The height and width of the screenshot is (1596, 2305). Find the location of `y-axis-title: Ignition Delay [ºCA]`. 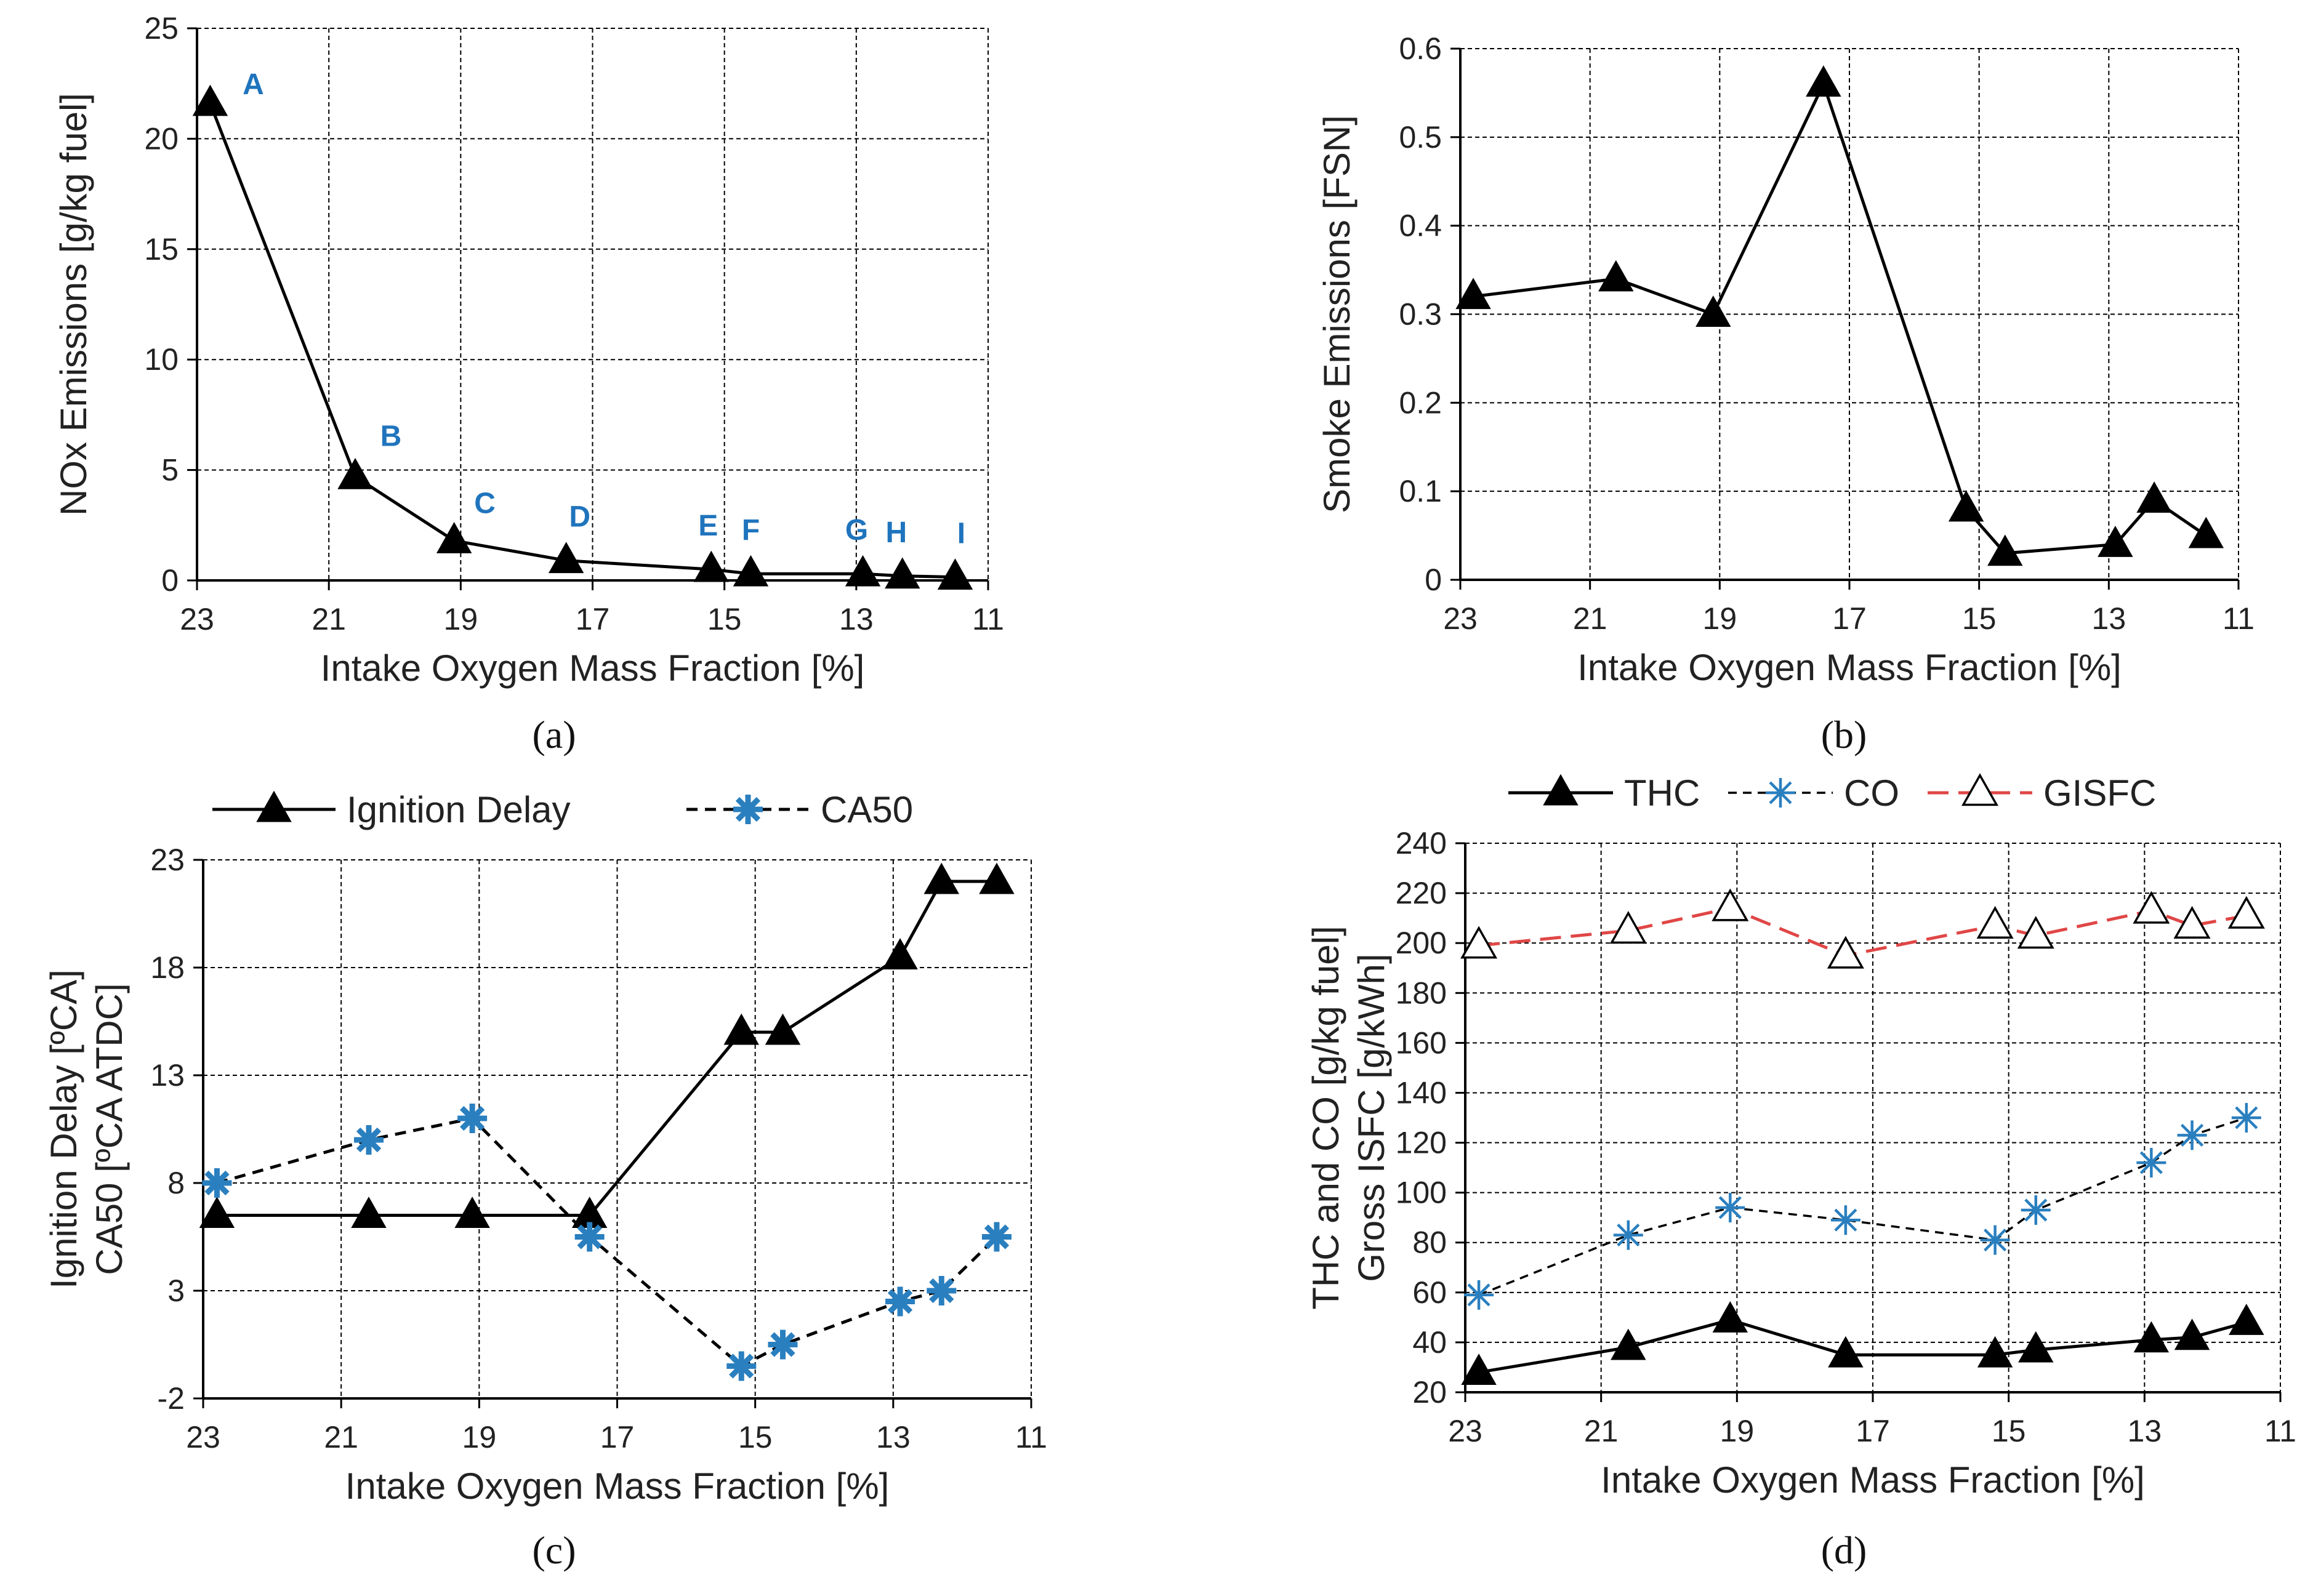

y-axis-title: Ignition Delay [ºCA] is located at coordinates (63, 1129).